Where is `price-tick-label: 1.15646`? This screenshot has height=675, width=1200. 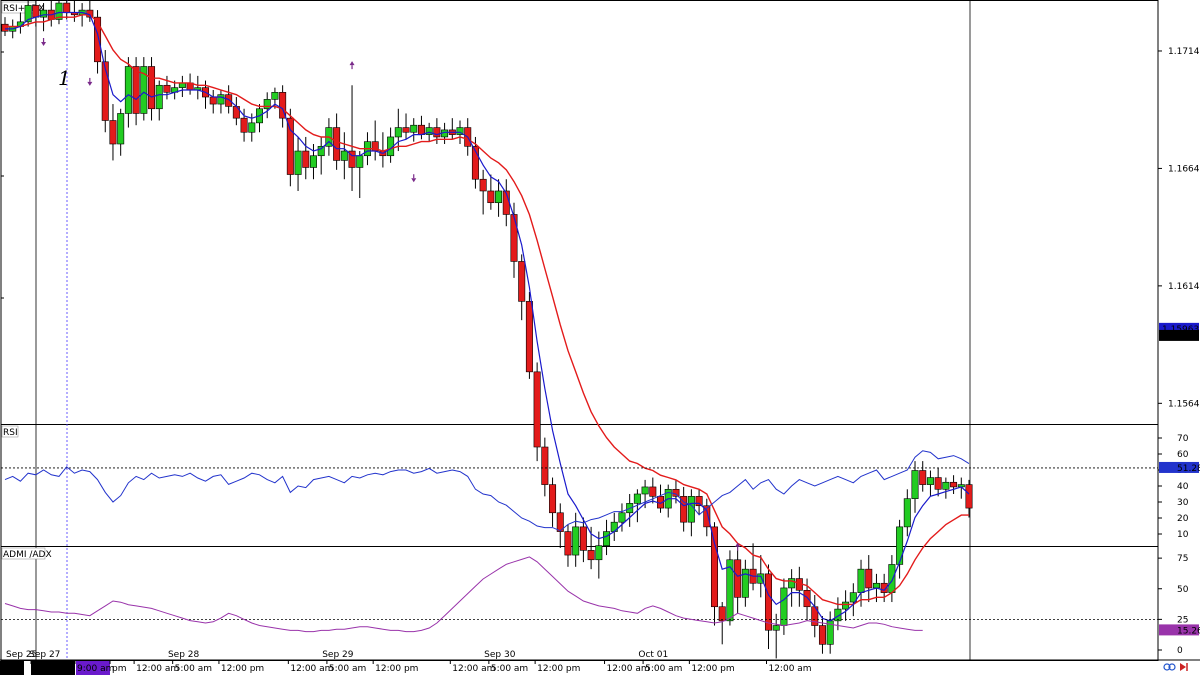 price-tick-label: 1.15646 is located at coordinates (1184, 404).